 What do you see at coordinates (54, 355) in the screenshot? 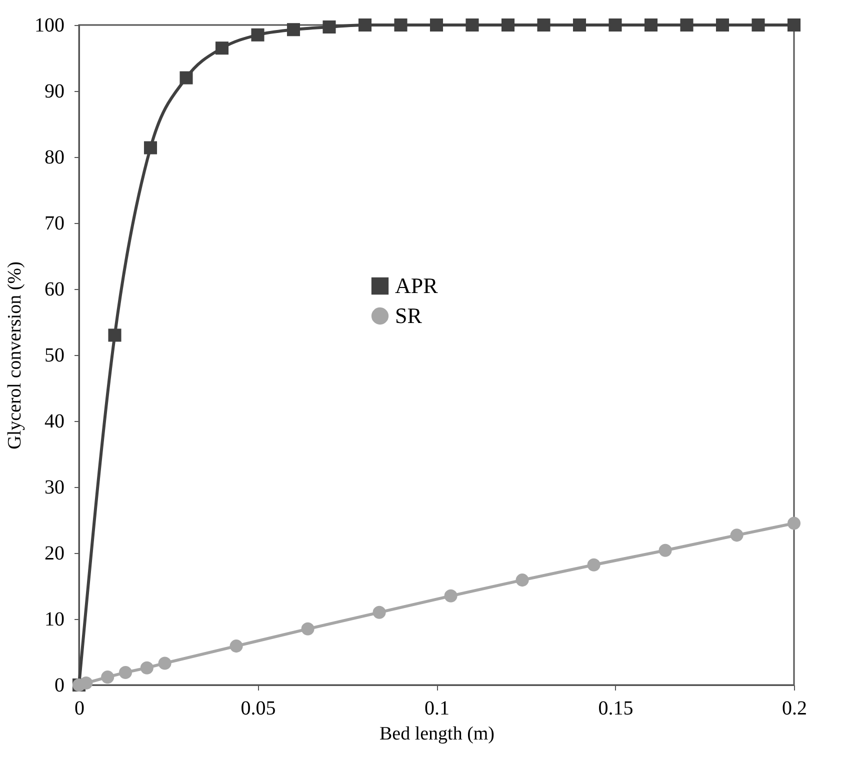
I see `y-tick-label: 50` at bounding box center [54, 355].